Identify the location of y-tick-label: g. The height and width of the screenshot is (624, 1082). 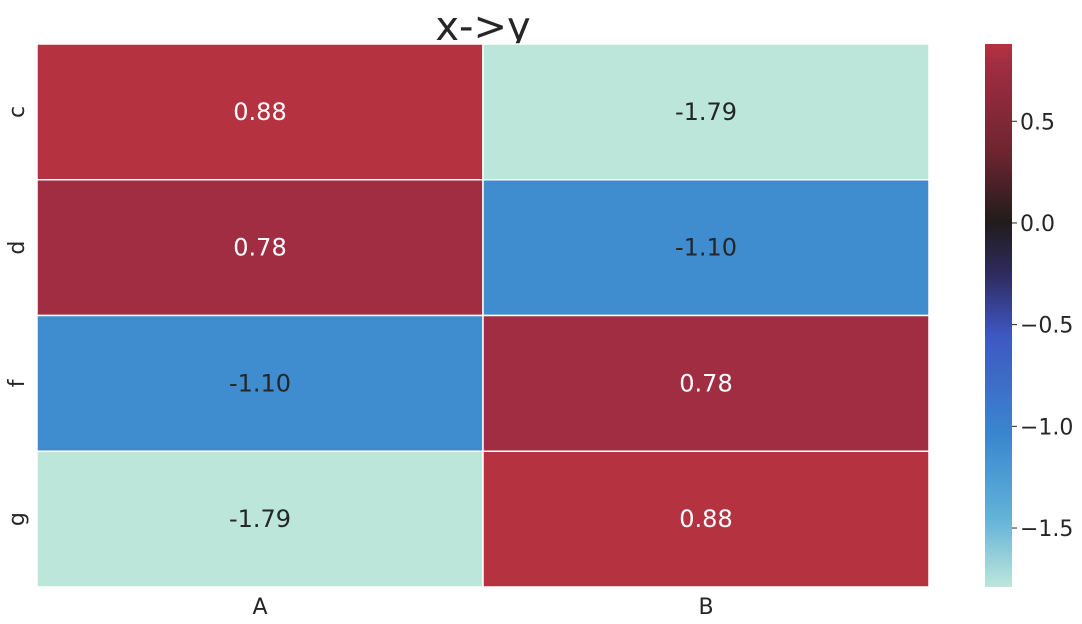
(17, 519).